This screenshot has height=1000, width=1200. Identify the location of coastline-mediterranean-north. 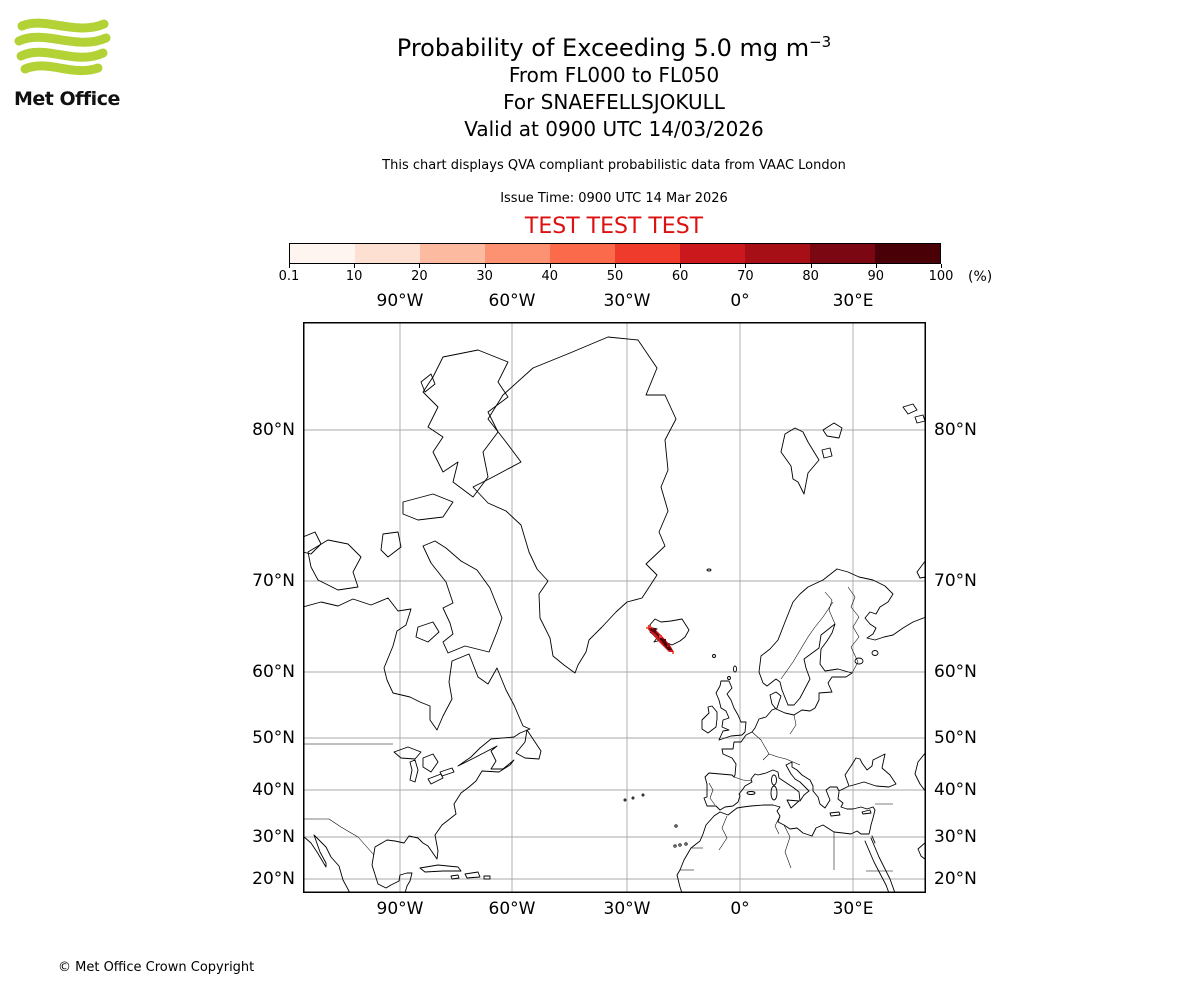
(808, 782).